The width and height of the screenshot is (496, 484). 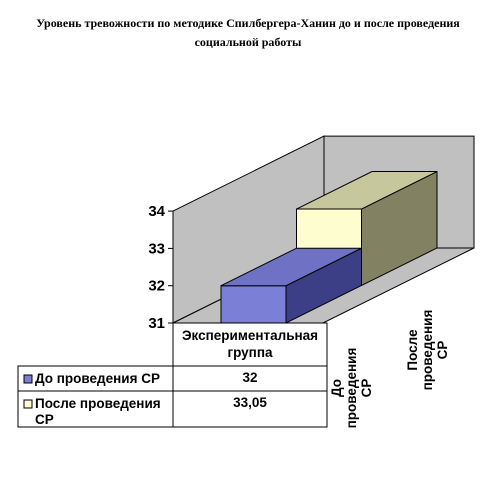 What do you see at coordinates (44, 419) in the screenshot?
I see `legend-label: СР` at bounding box center [44, 419].